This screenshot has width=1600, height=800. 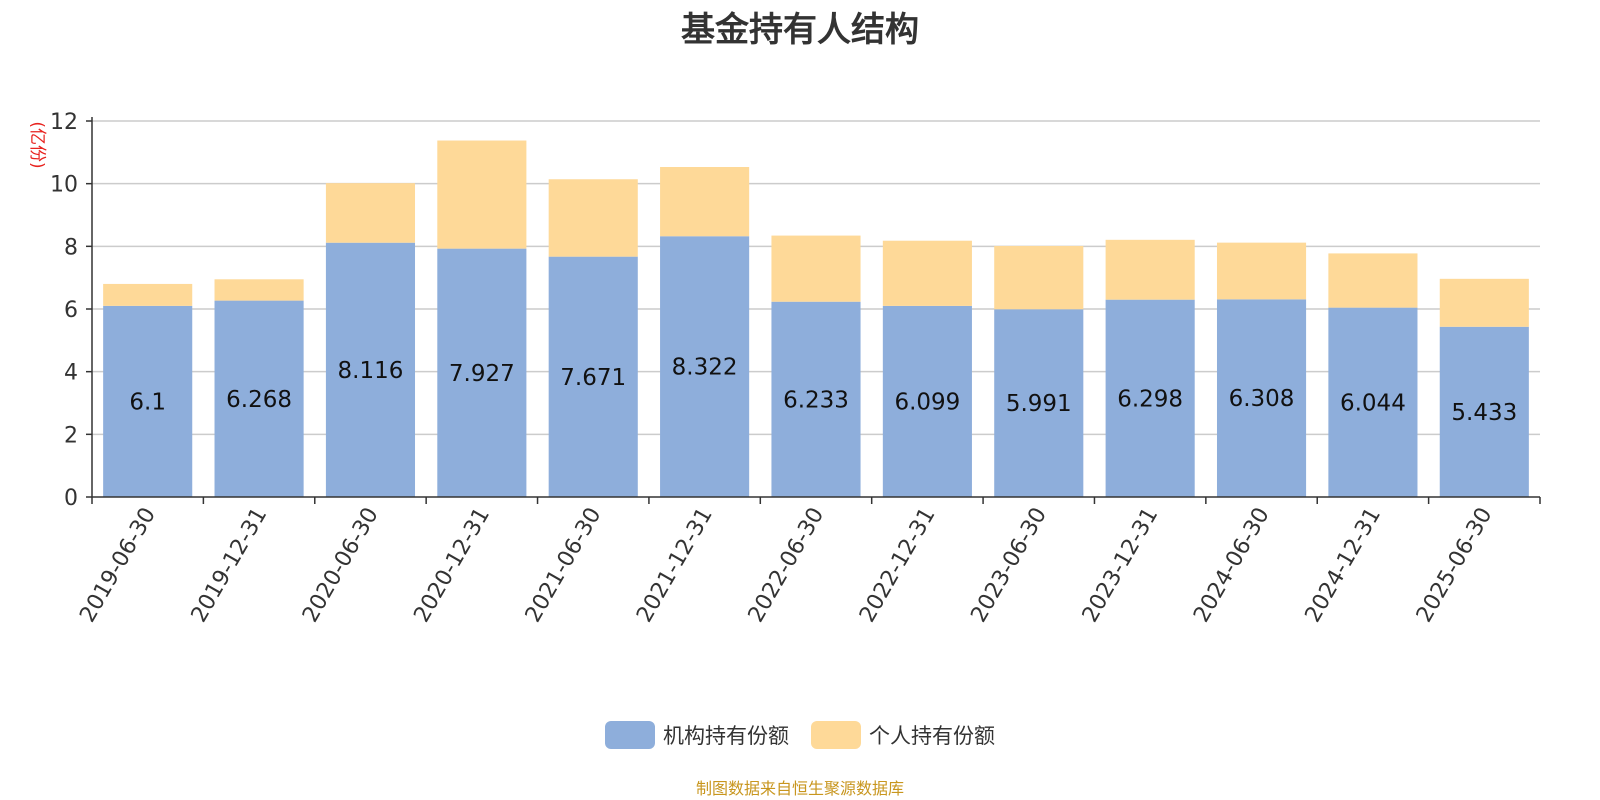 I want to click on x-tick-label: 2025-06-30, so click(x=1455, y=565).